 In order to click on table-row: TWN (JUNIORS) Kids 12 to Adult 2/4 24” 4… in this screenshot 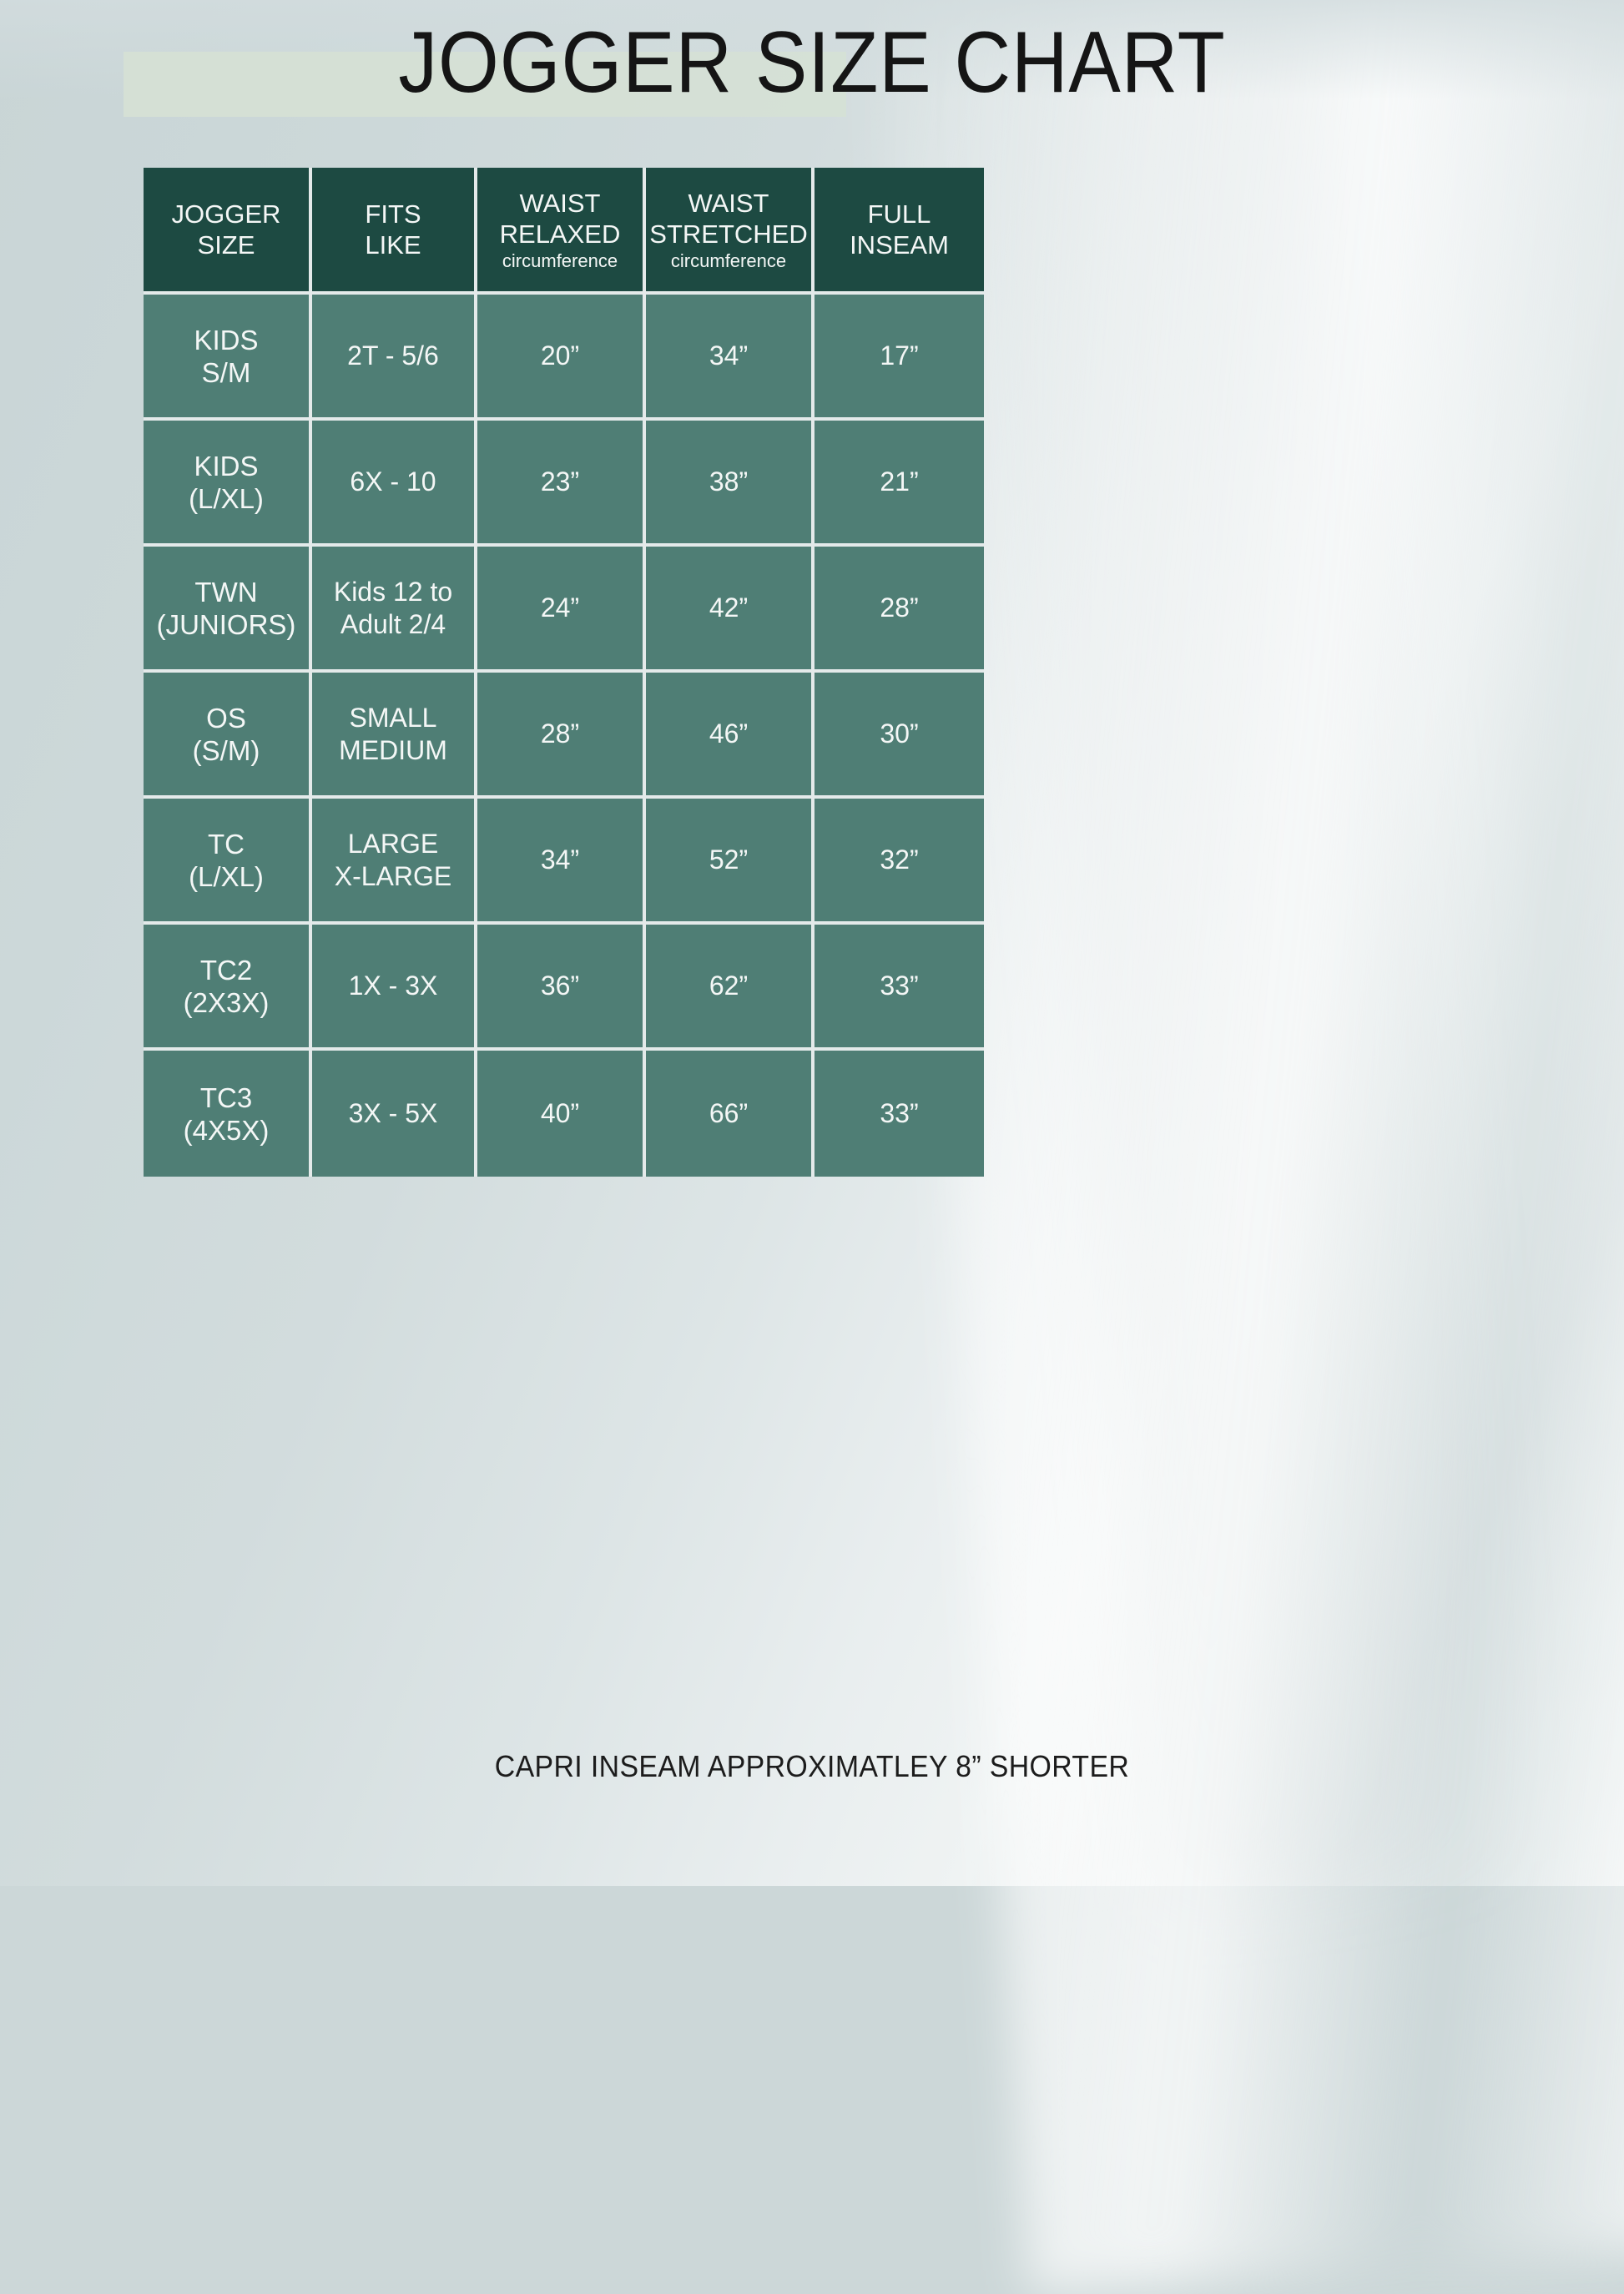, I will do `click(564, 610)`.